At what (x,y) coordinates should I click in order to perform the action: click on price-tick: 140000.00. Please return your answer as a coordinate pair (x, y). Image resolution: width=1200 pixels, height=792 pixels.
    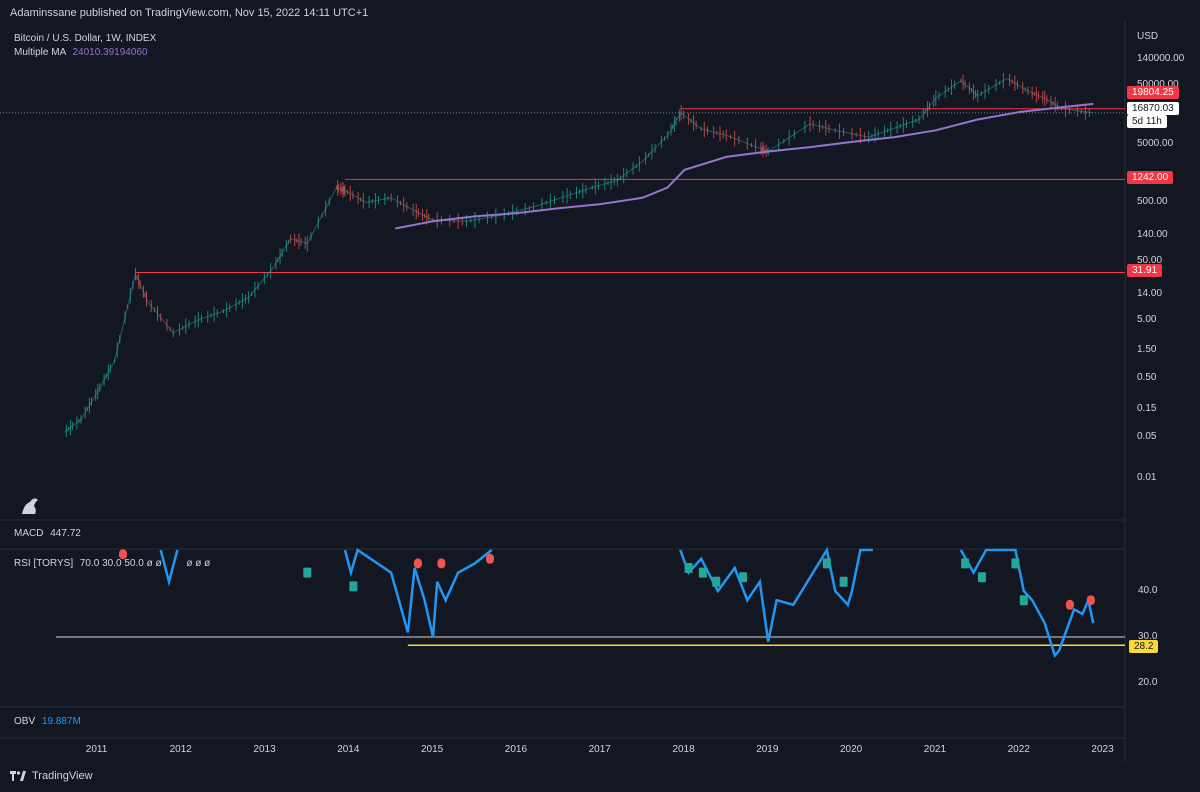
    Looking at the image, I should click on (1161, 58).